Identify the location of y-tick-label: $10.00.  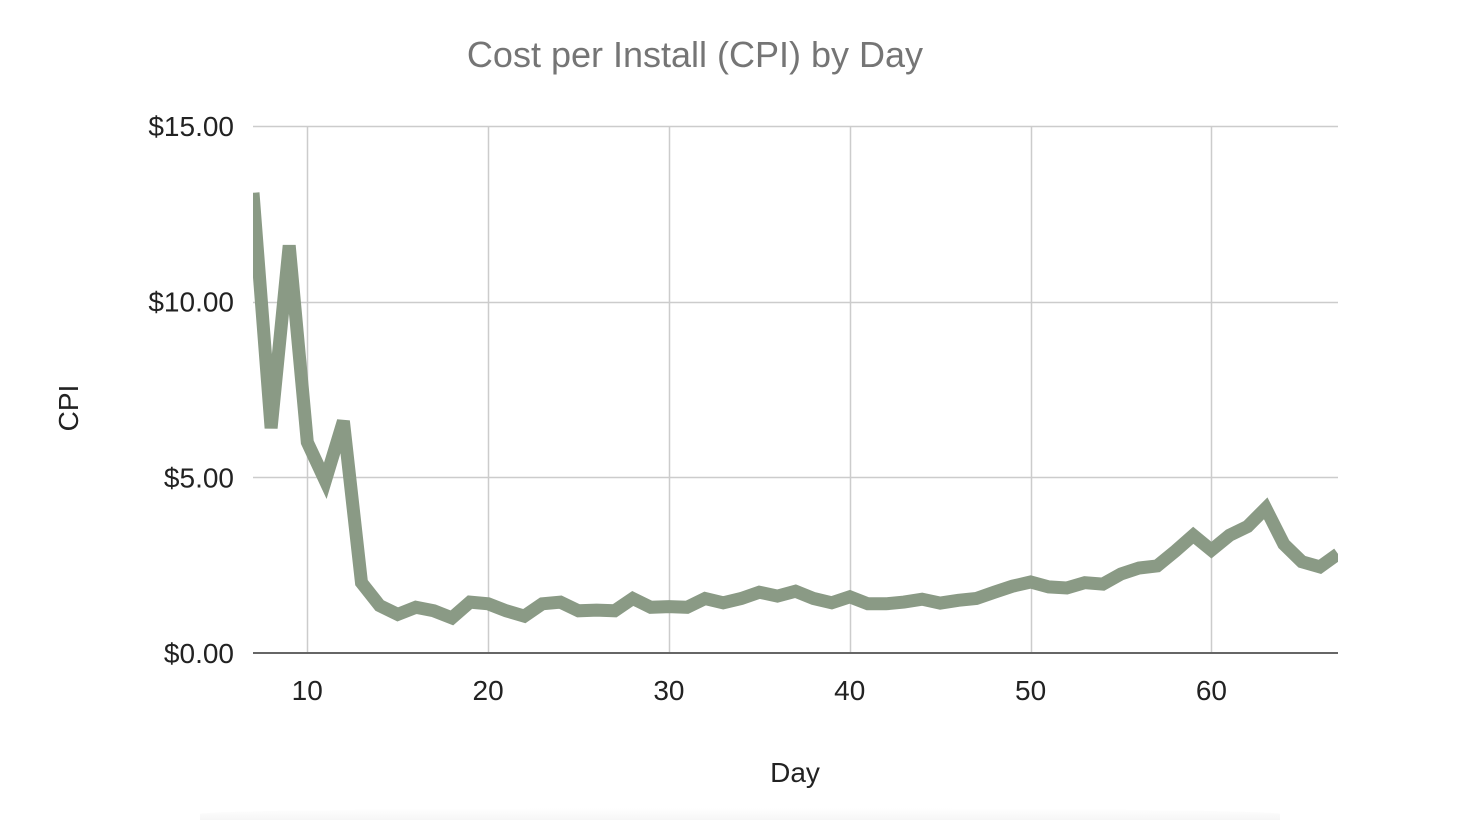
(191, 302).